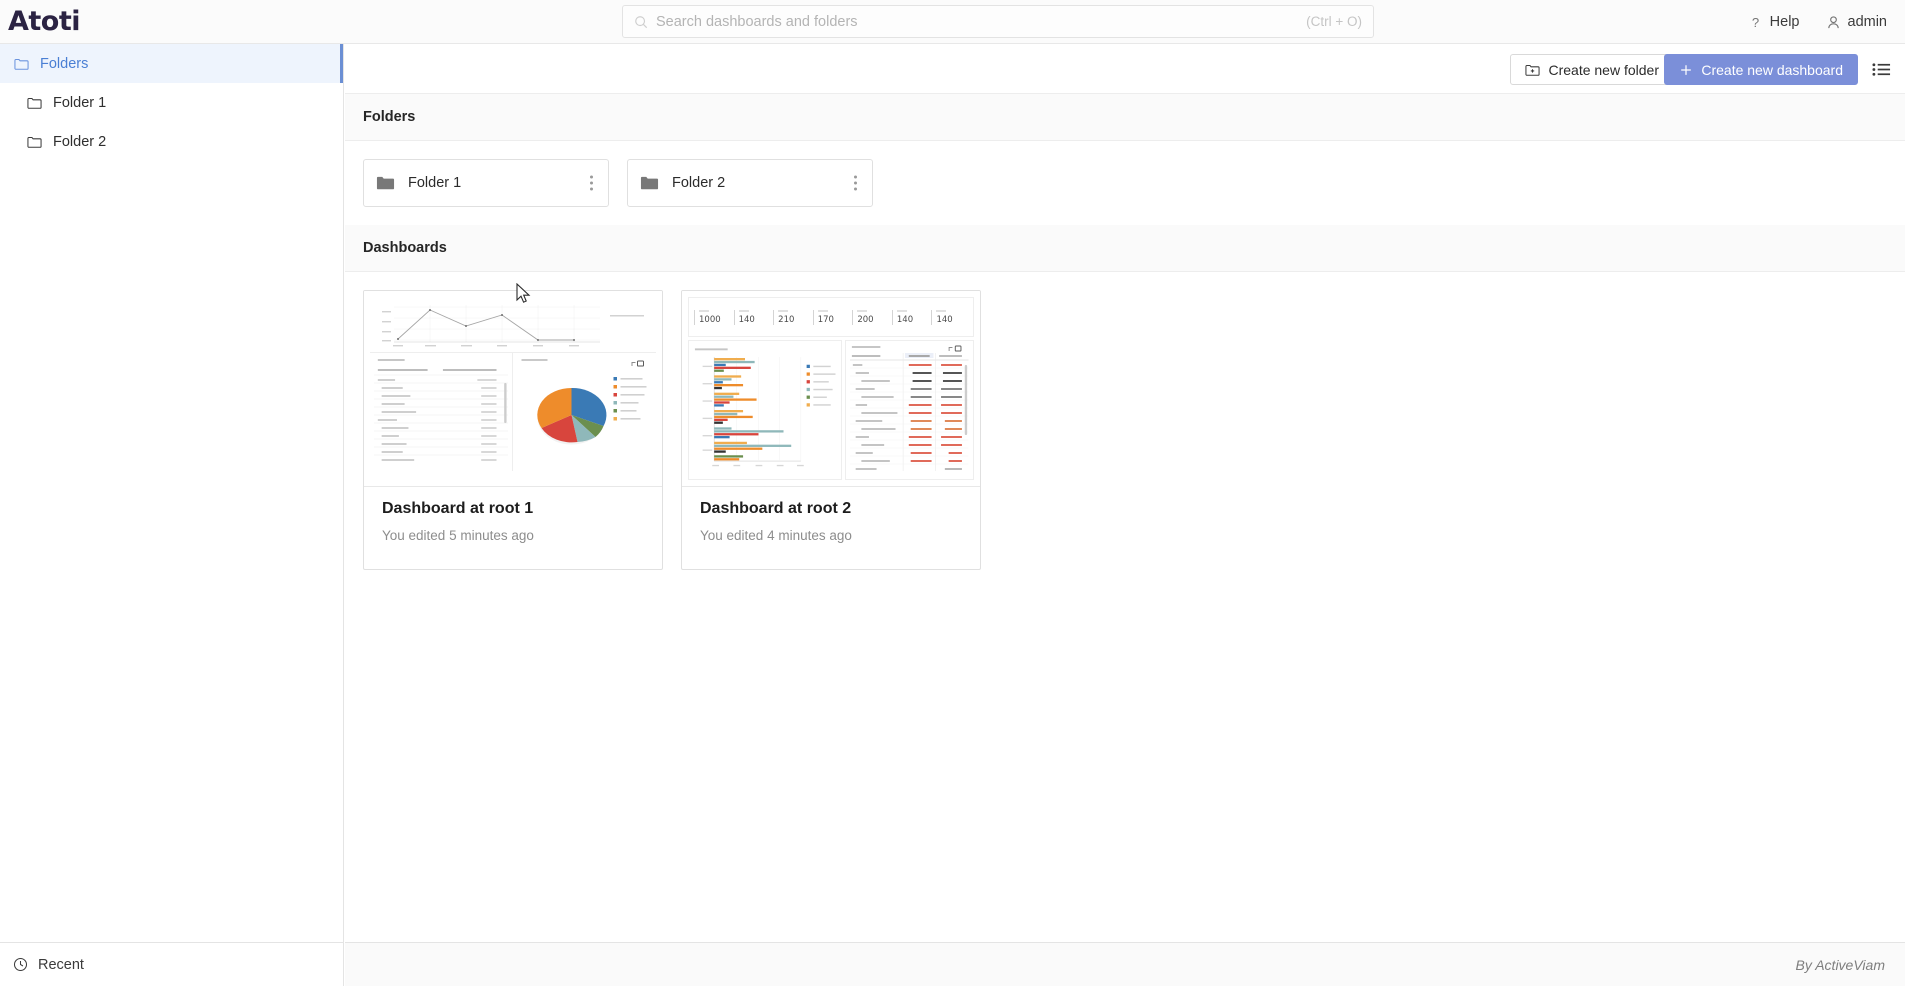  What do you see at coordinates (750, 183) in the screenshot?
I see `folder-card: Folder 2` at bounding box center [750, 183].